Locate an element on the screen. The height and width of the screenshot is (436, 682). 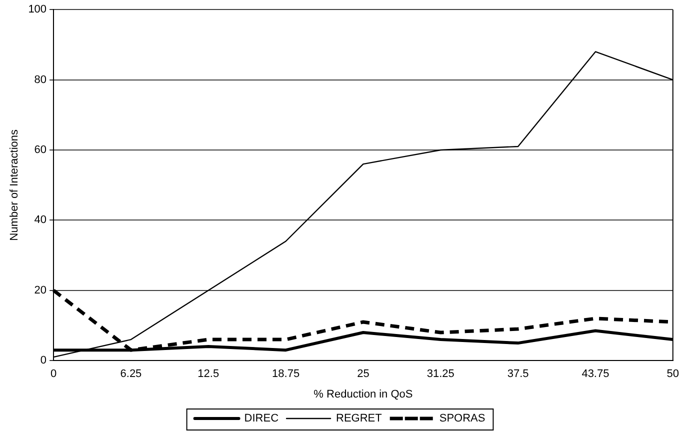
legend-label: REGRET is located at coordinates (359, 418).